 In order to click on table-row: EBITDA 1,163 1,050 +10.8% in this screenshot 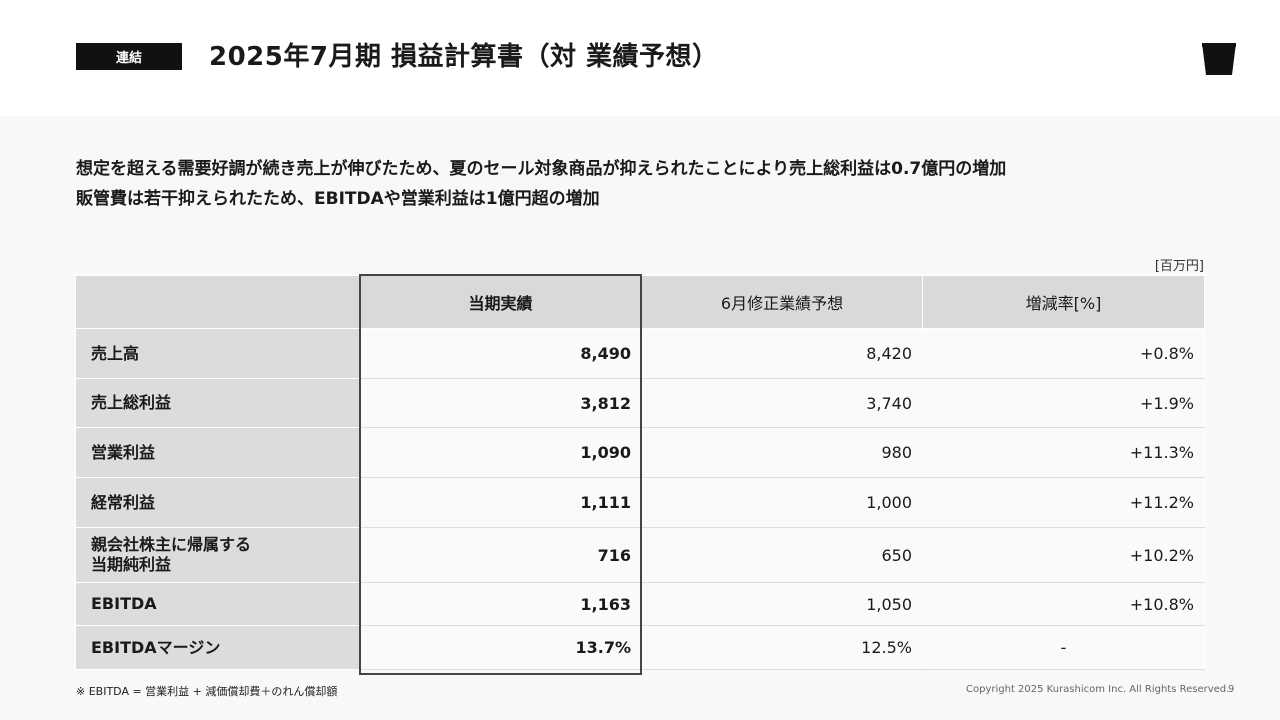, I will do `click(640, 604)`.